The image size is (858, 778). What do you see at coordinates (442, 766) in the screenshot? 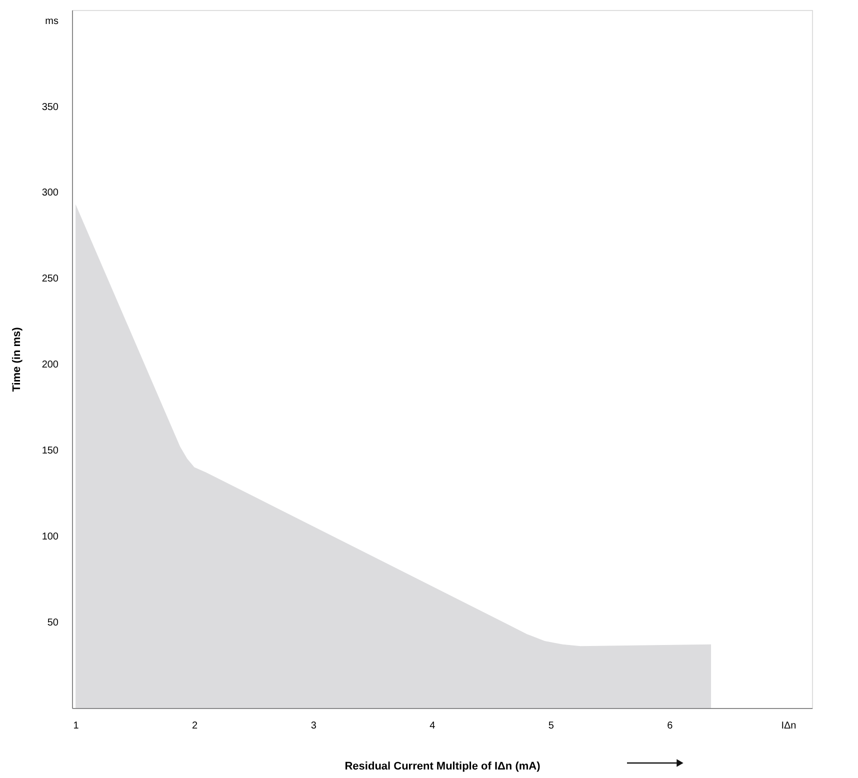
I see `x-axis-title: Residual Current Multiple of IΔn (mA)` at bounding box center [442, 766].